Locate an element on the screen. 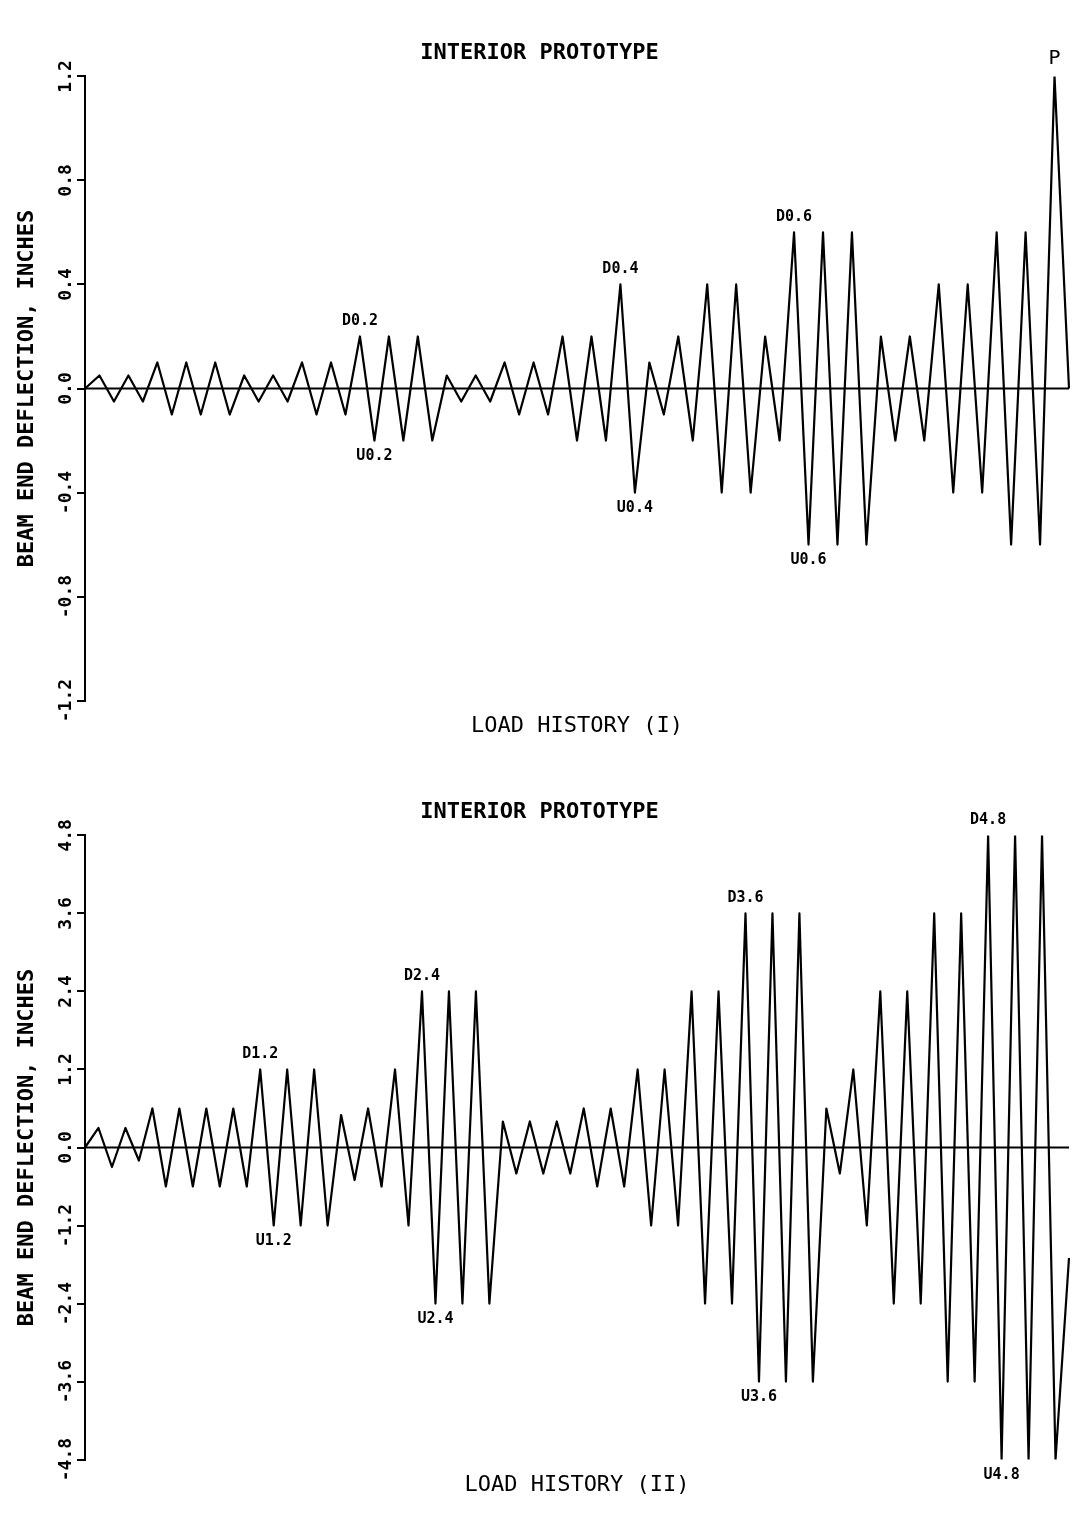  annotation: U0.6 is located at coordinates (808, 558).